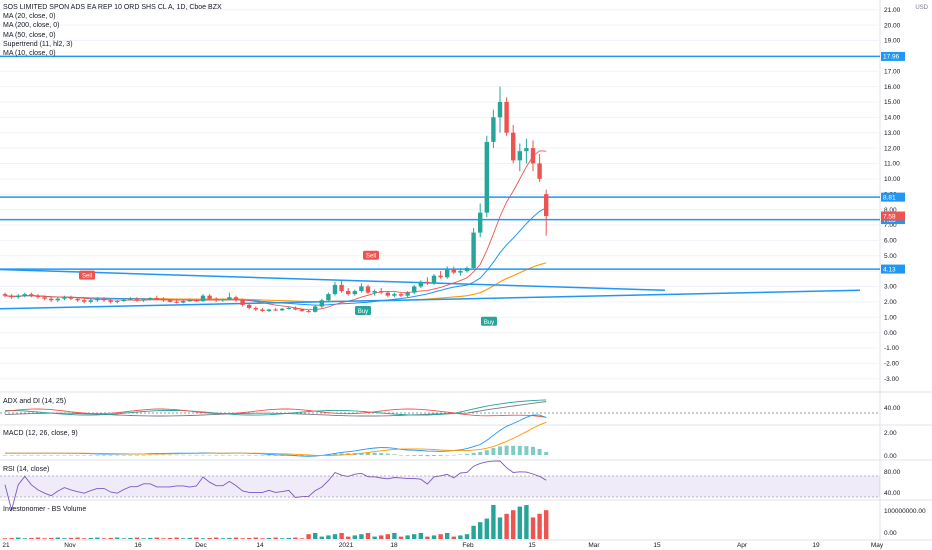  Describe the element at coordinates (35, 401) in the screenshot. I see `adx-panel-title: ADX and DI (14, 25)` at that location.